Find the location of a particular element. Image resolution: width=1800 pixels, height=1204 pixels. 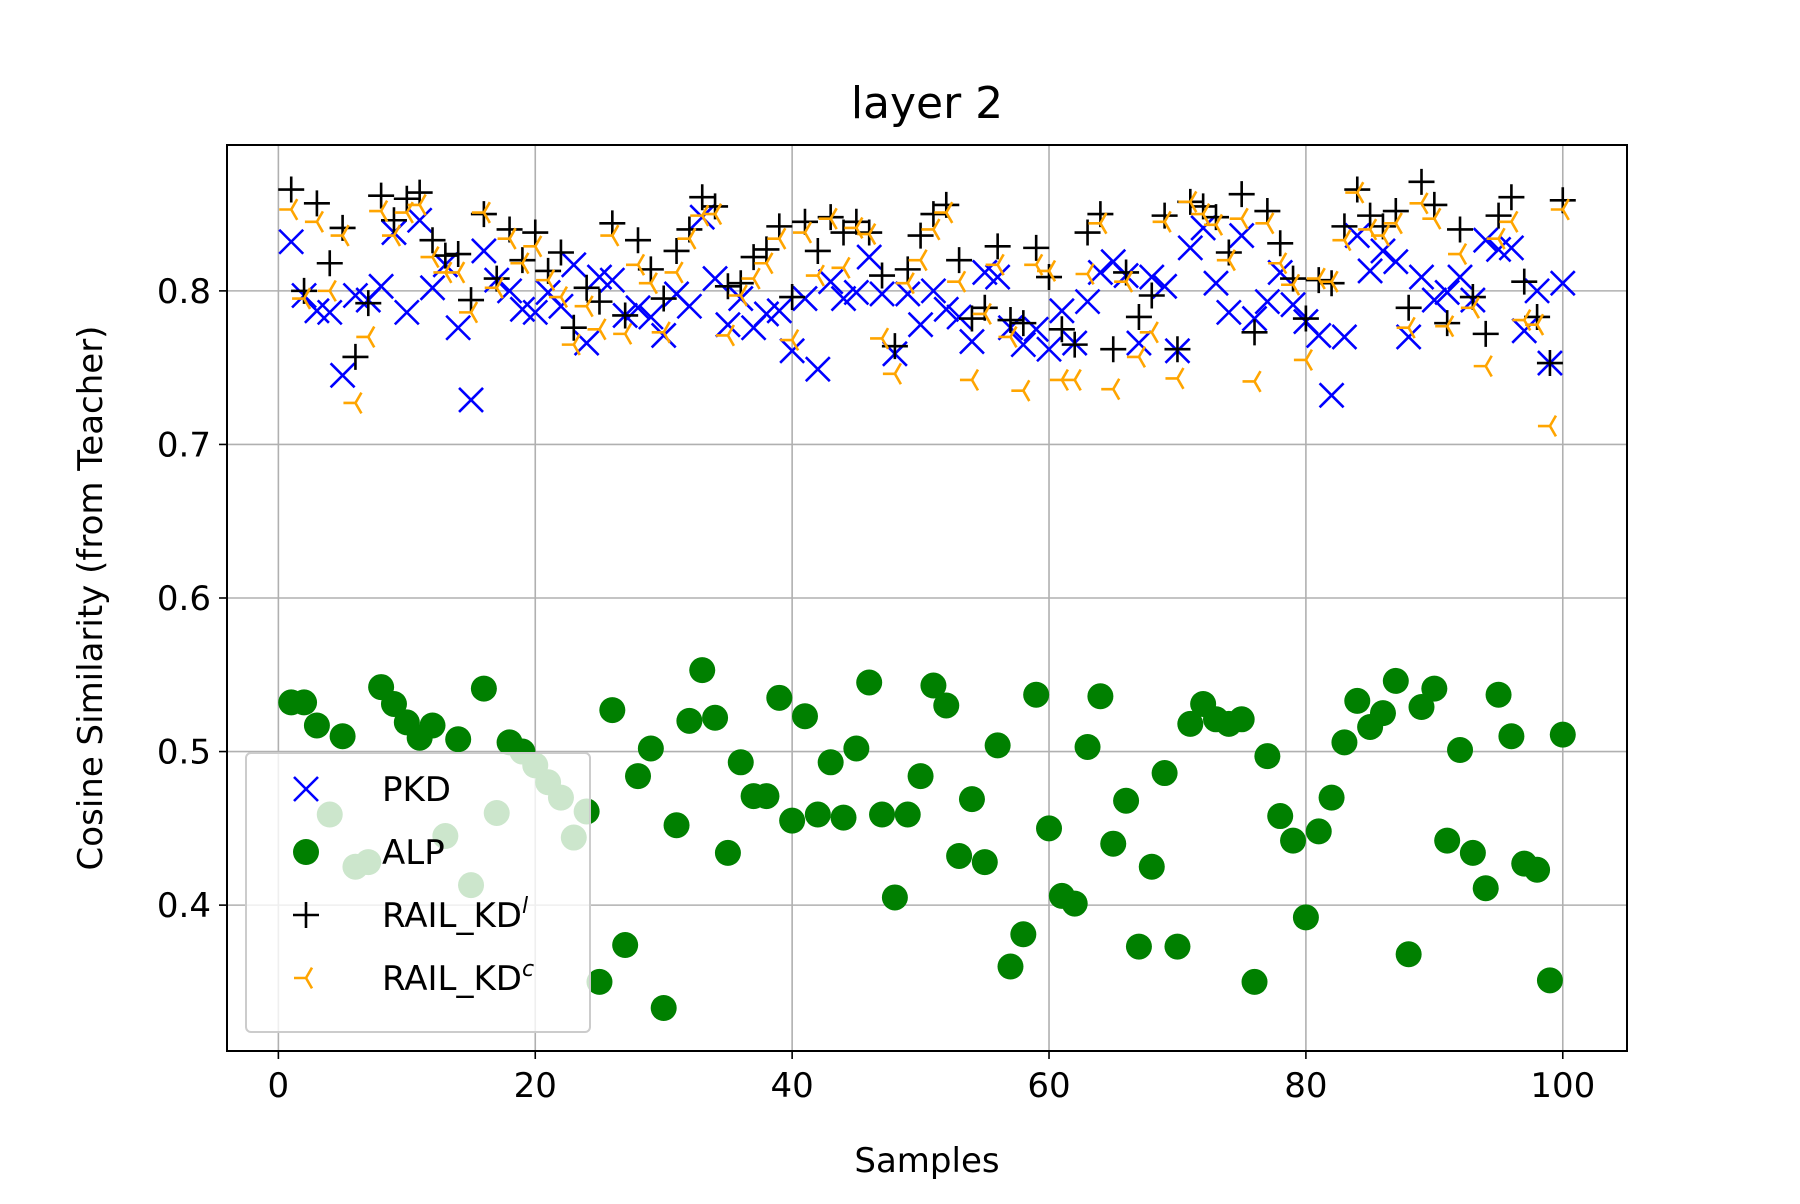

y-tick-label: 0.8 is located at coordinates (184, 292).